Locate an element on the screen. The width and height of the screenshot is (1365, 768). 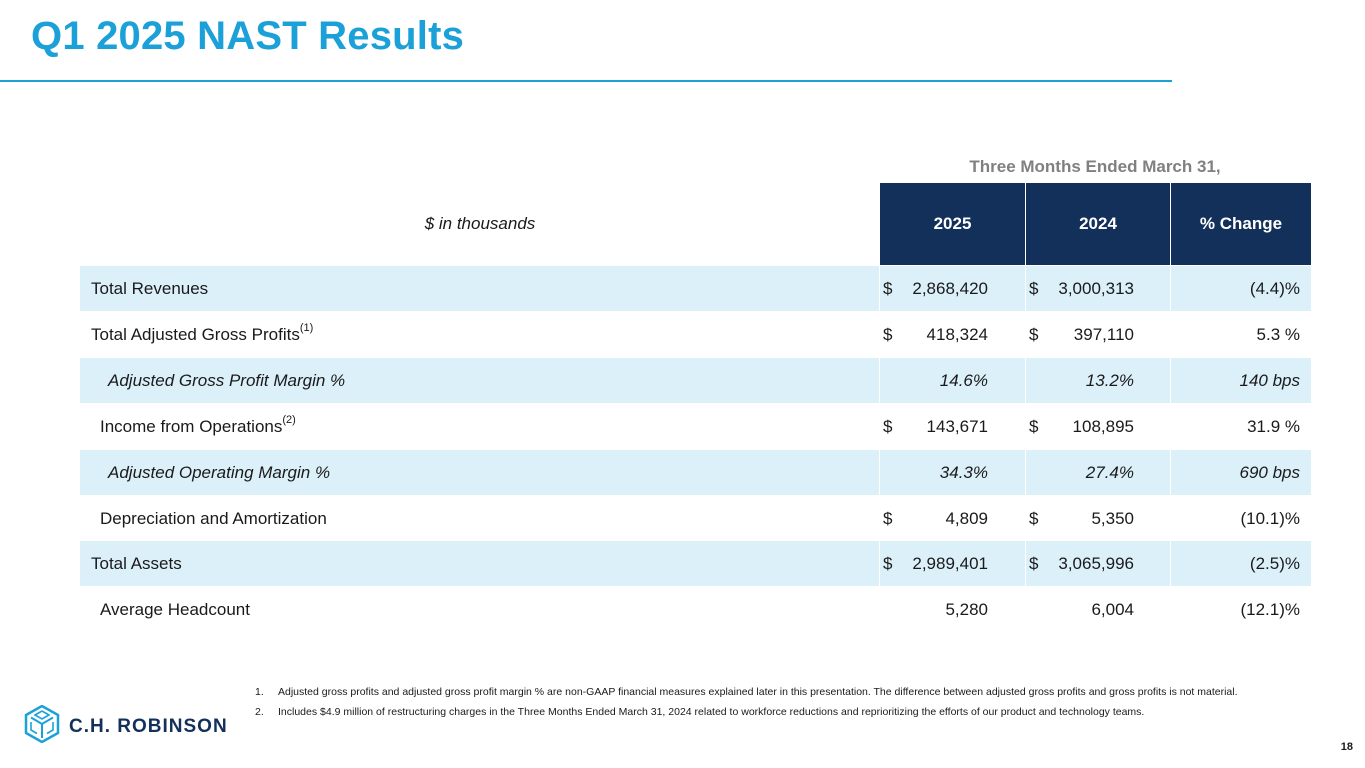
value-change: (12.1)% is located at coordinates (1270, 610).